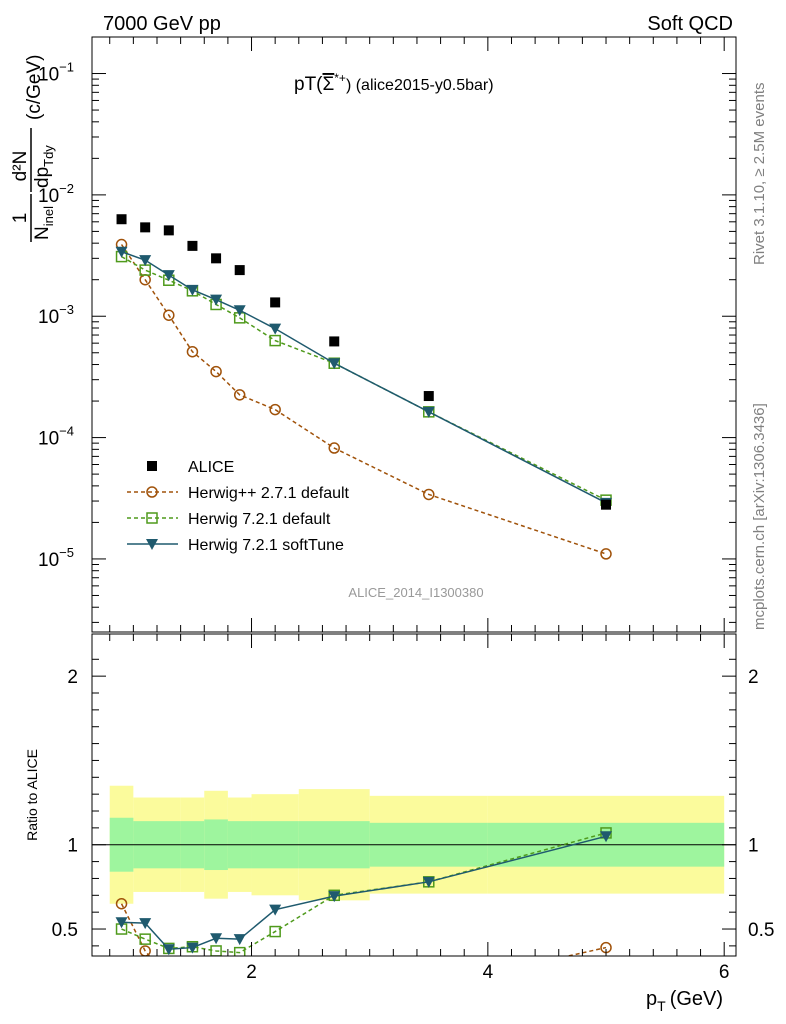  I want to click on main-ytick-label-3: 10⁻², so click(56, 194).